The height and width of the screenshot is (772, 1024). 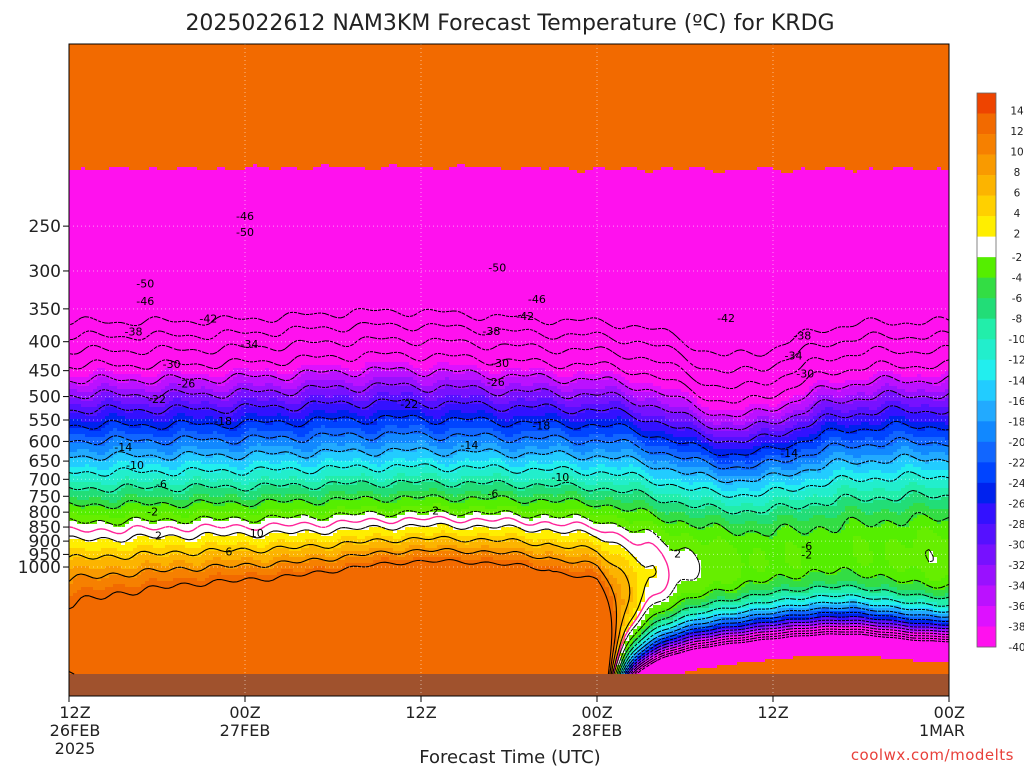 What do you see at coordinates (986, 103) in the screenshot?
I see `colorbar-swatch` at bounding box center [986, 103].